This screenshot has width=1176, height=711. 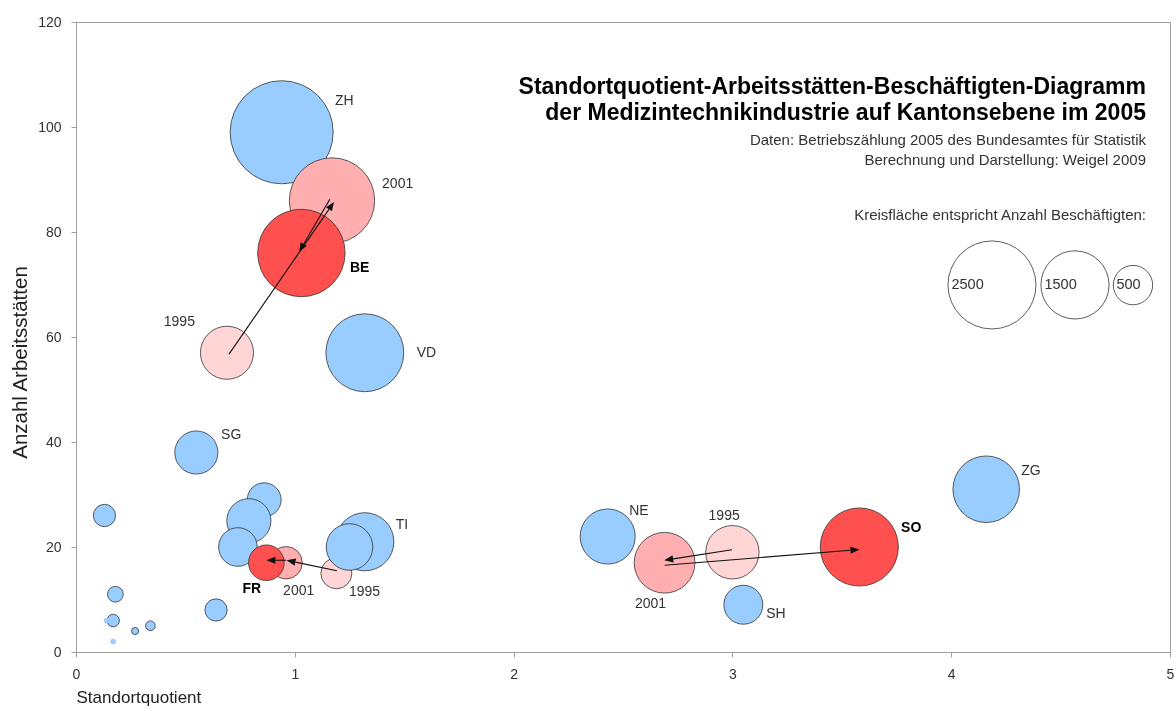 I want to click on annotation: ZH, so click(x=344, y=100).